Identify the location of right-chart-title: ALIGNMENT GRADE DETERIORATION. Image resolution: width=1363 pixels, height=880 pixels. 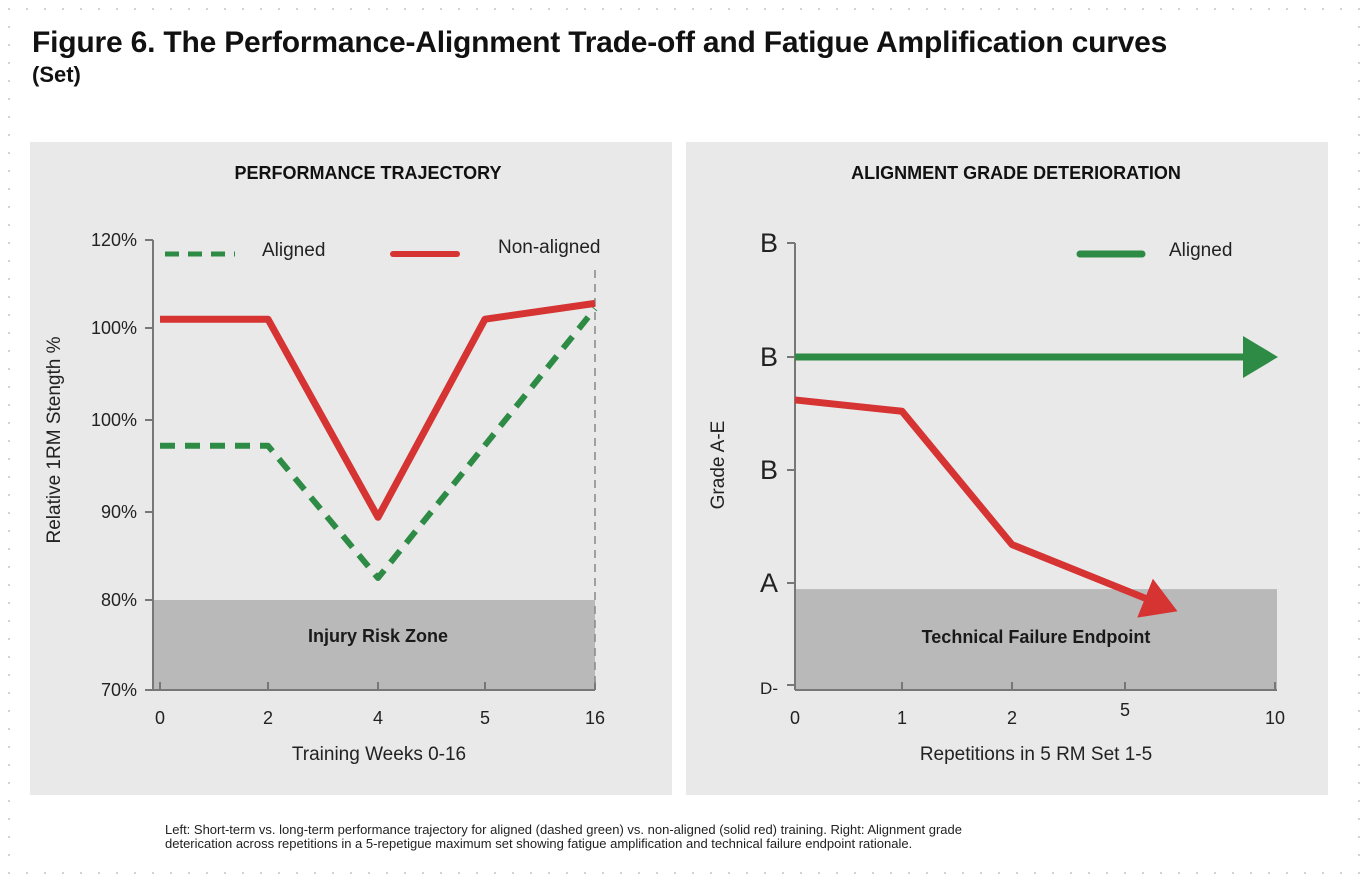
(1016, 173).